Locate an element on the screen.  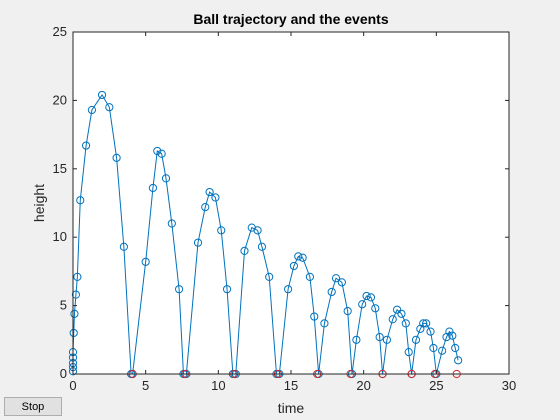
stop-button: Stop is located at coordinates (33, 406).